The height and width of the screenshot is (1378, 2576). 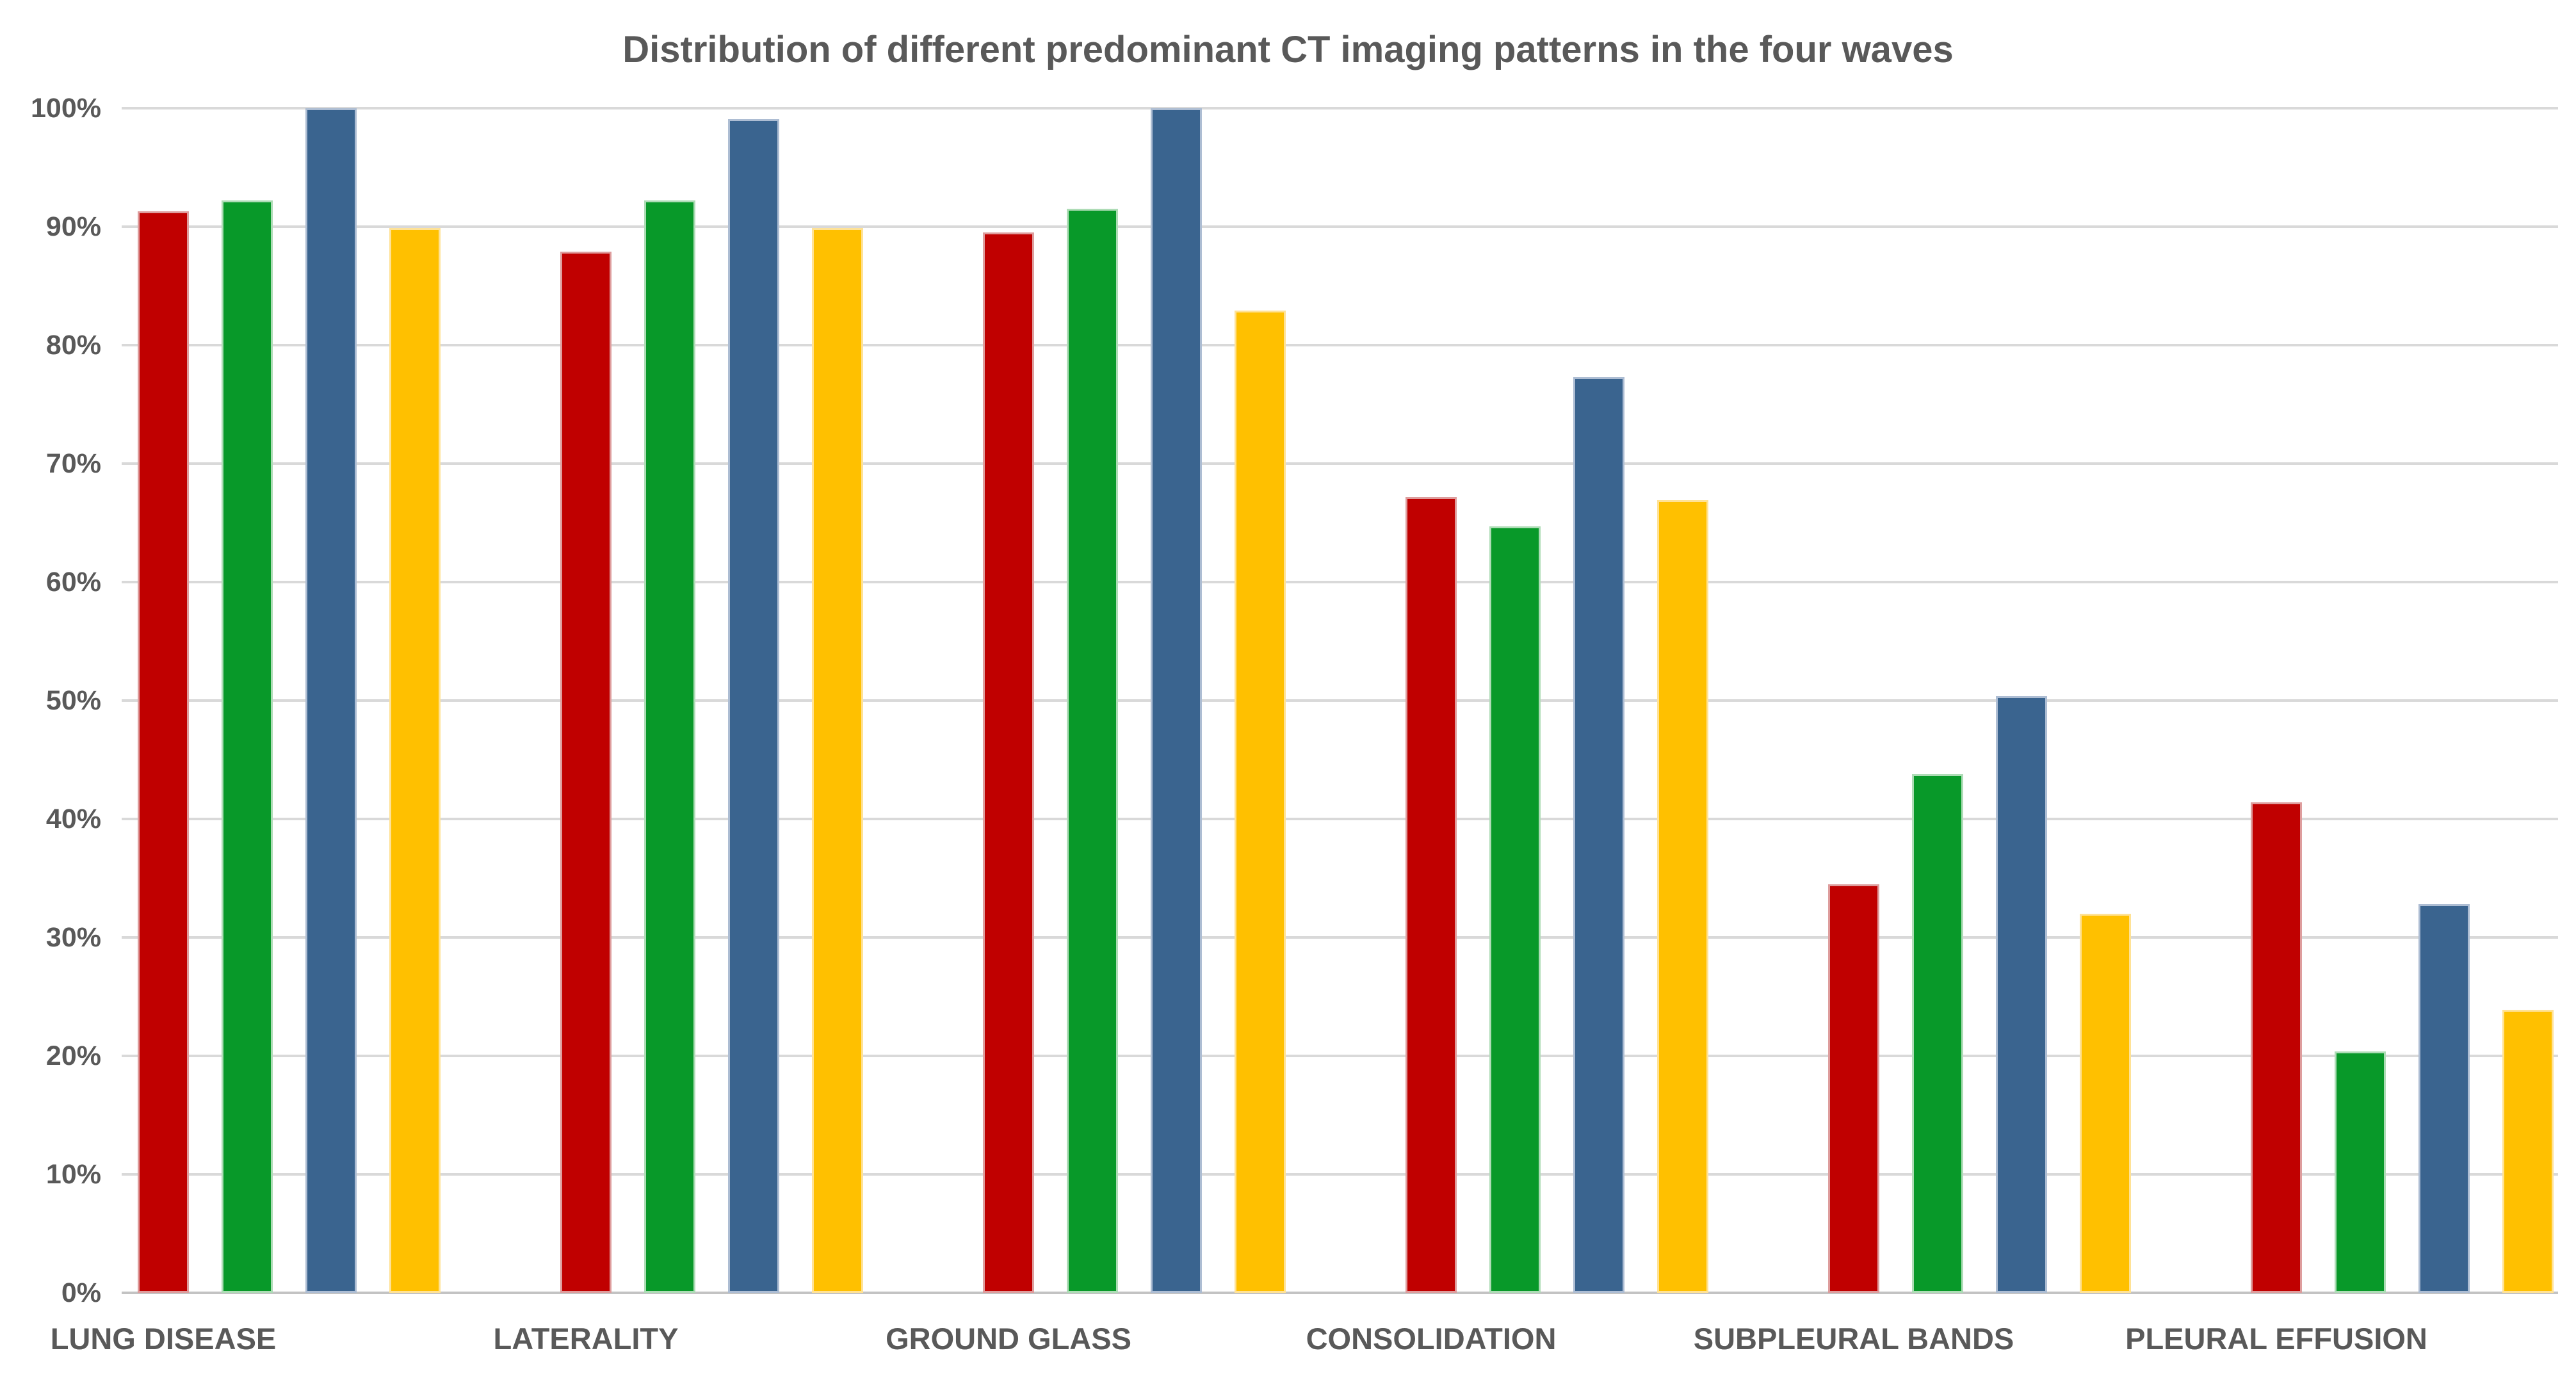 I want to click on bar-blue-ground-glass, so click(x=1176, y=700).